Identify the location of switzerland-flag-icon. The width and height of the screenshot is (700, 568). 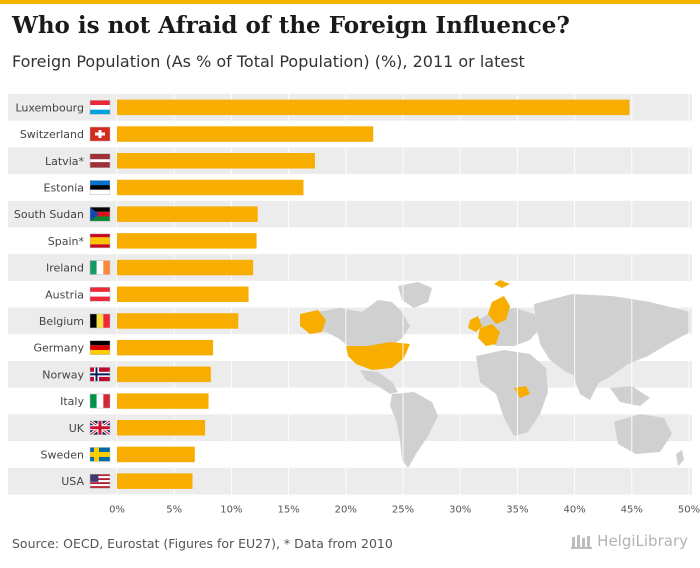
(100, 134).